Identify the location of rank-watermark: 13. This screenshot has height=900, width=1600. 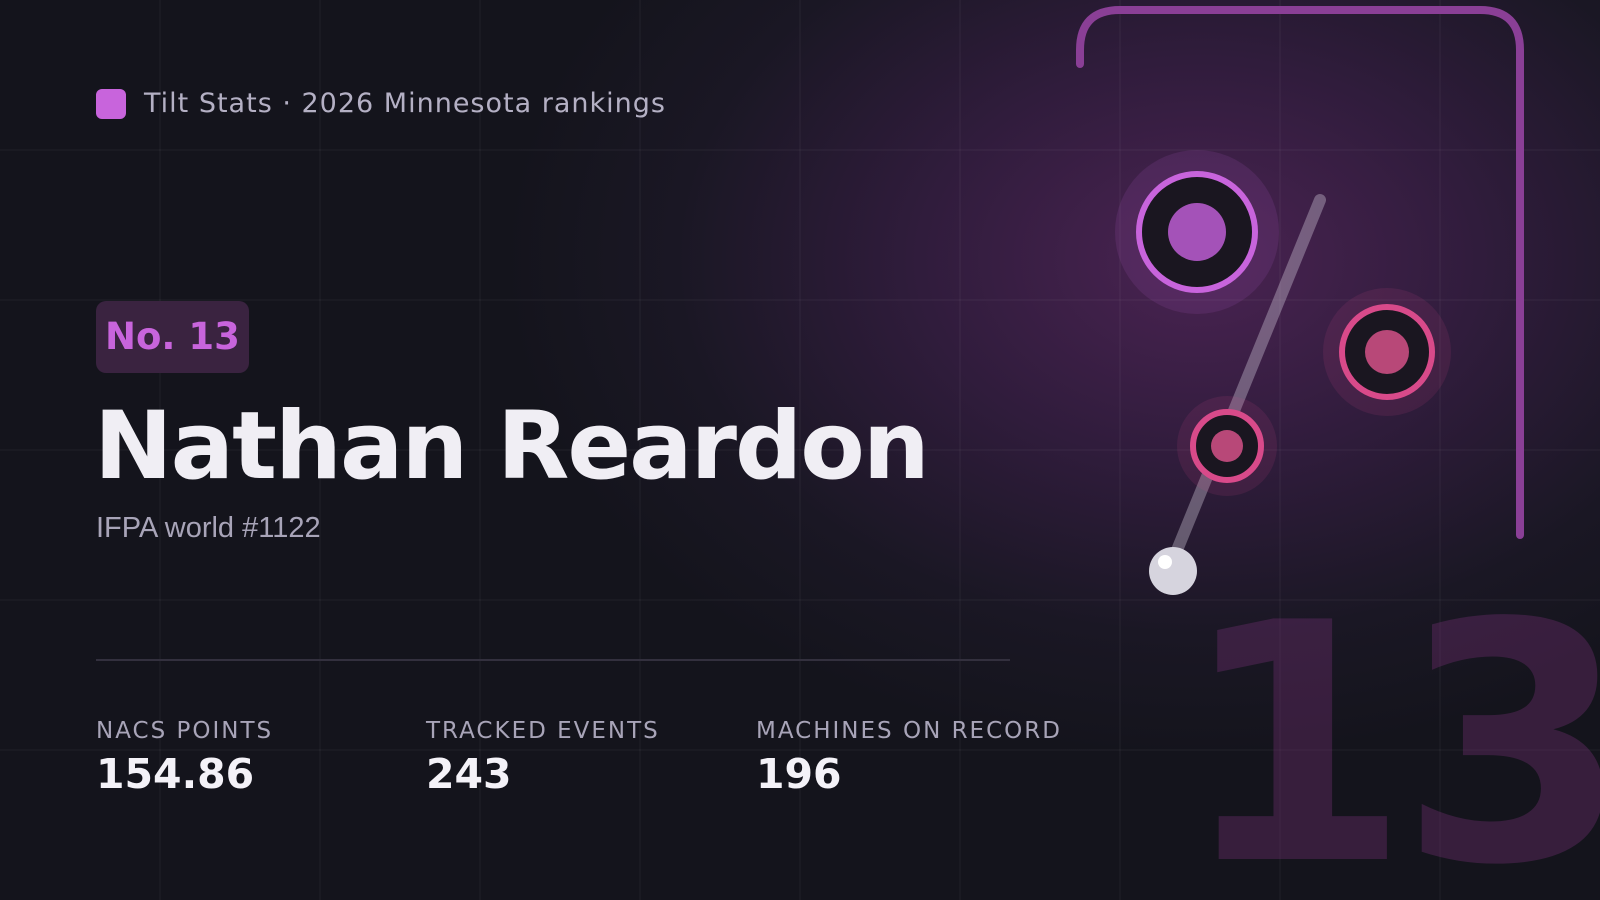
(1390, 726).